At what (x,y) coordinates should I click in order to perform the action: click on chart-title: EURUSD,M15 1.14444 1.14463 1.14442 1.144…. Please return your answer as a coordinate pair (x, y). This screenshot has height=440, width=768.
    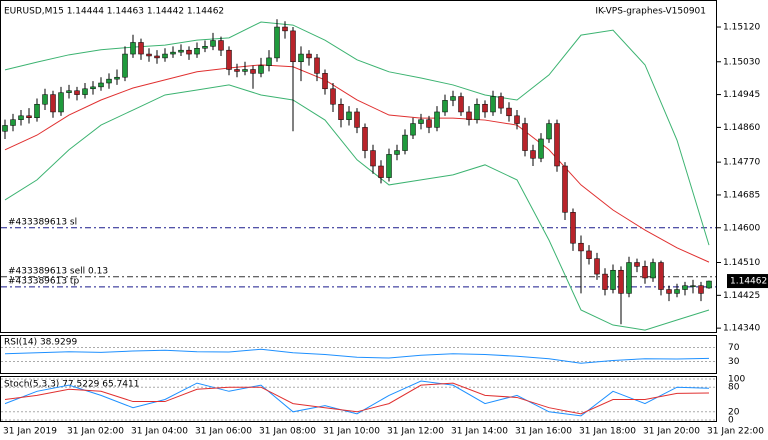
    Looking at the image, I should click on (114, 12).